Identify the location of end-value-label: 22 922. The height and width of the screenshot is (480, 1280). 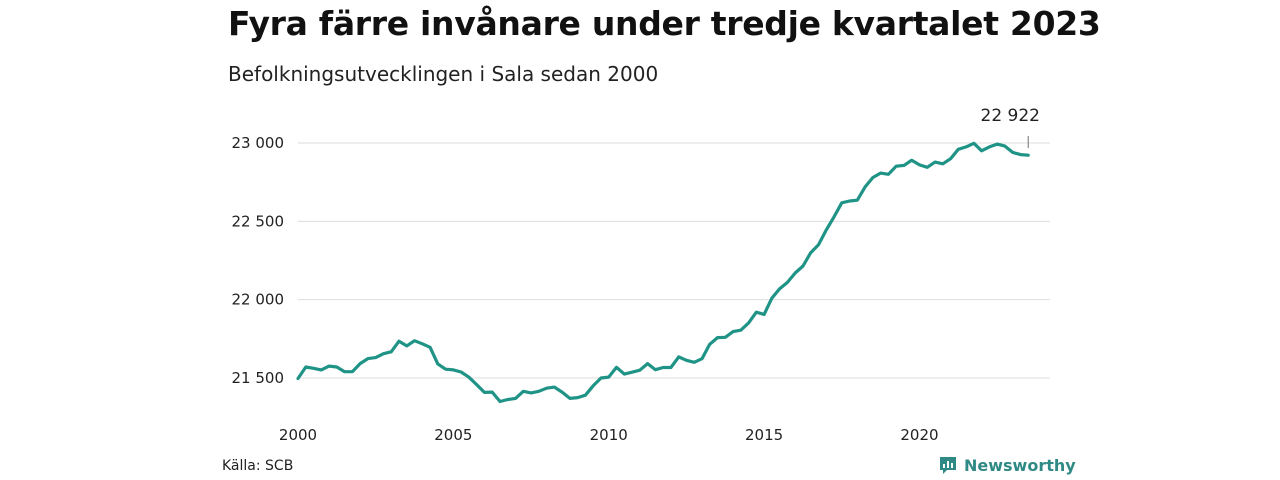
(1010, 116).